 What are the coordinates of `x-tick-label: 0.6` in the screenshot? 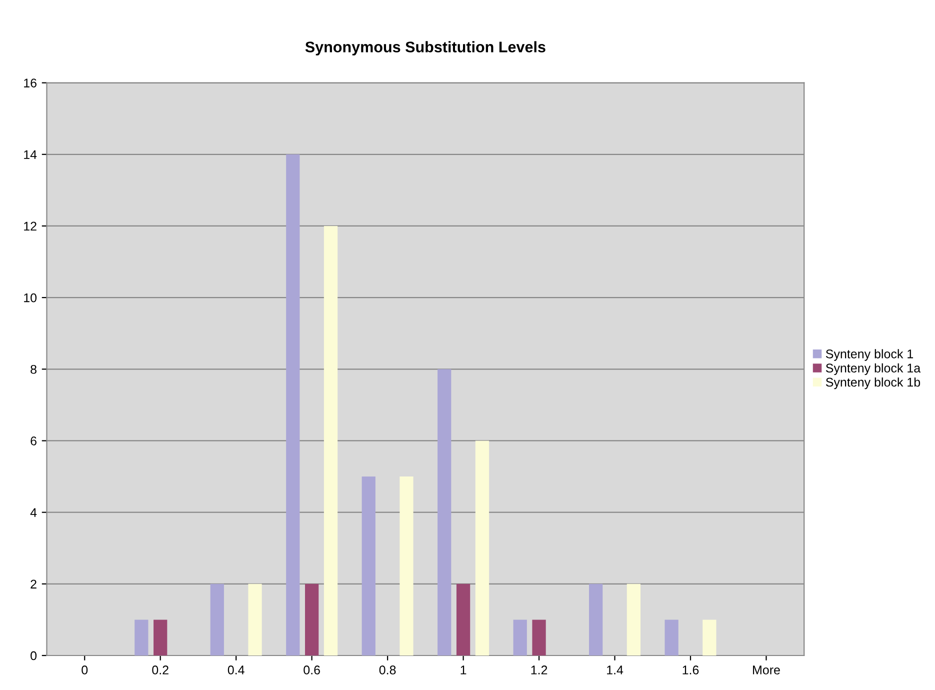 It's located at (312, 670).